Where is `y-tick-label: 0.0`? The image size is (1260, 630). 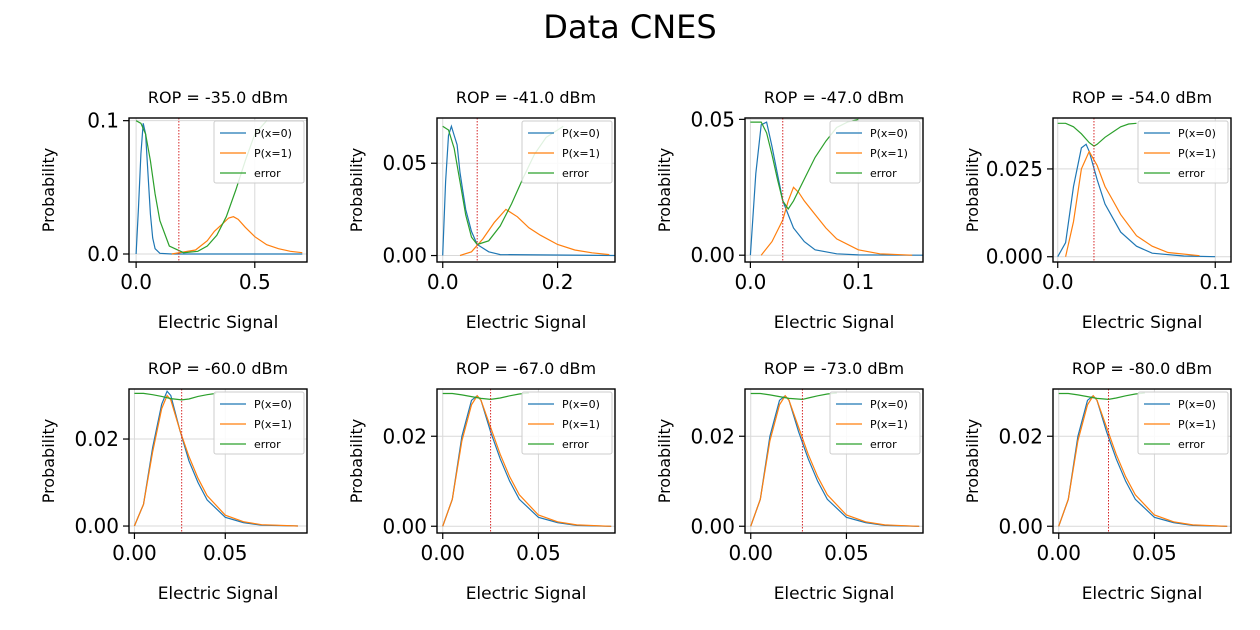
y-tick-label: 0.0 is located at coordinates (103, 254).